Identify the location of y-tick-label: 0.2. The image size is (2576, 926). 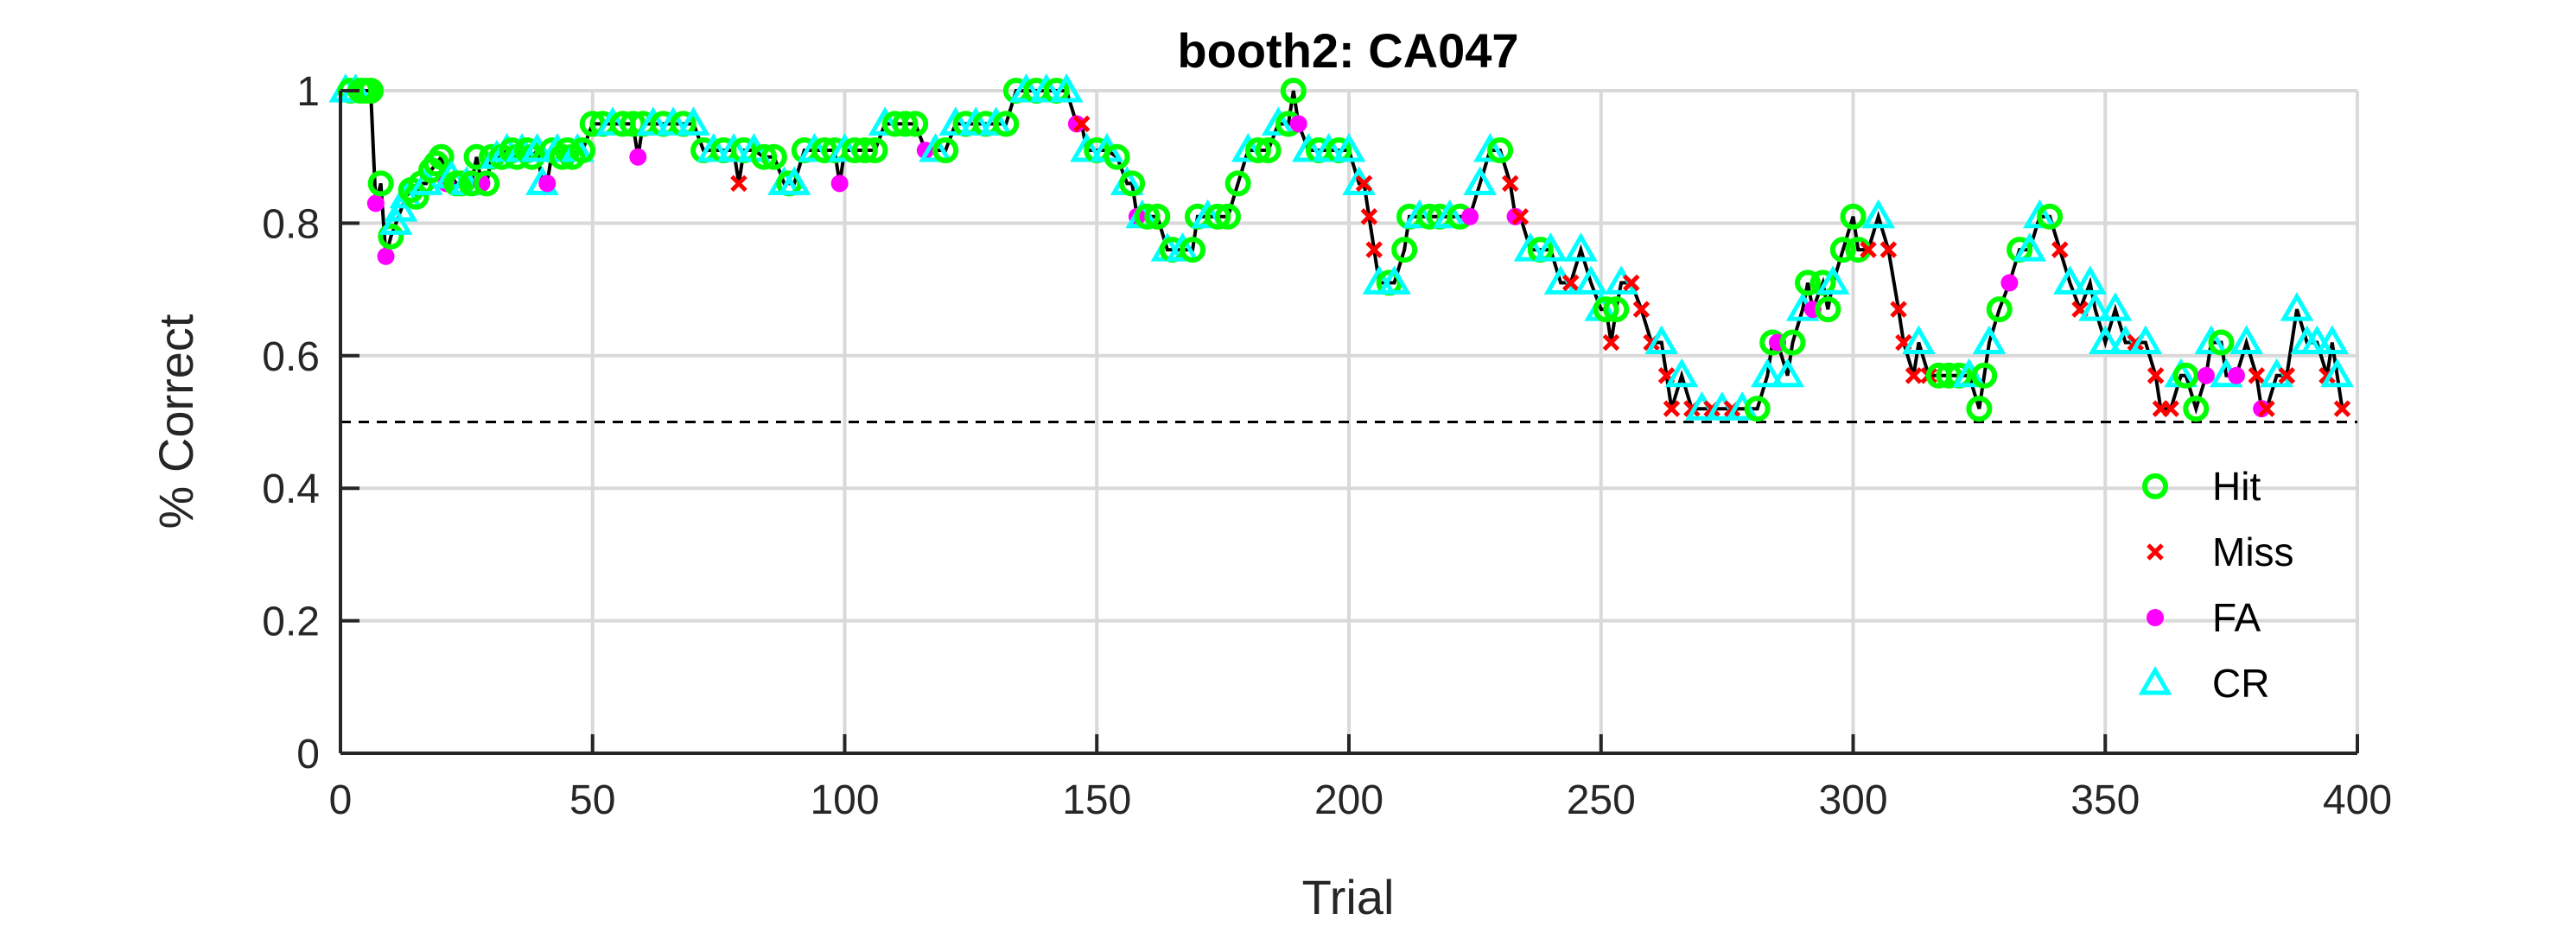
(291, 622).